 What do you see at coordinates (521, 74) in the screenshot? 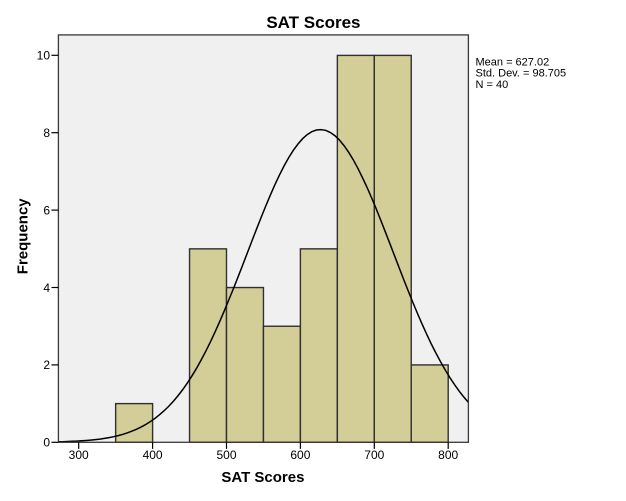
I see `svg-text: Std. Dev. = 98.705` at bounding box center [521, 74].